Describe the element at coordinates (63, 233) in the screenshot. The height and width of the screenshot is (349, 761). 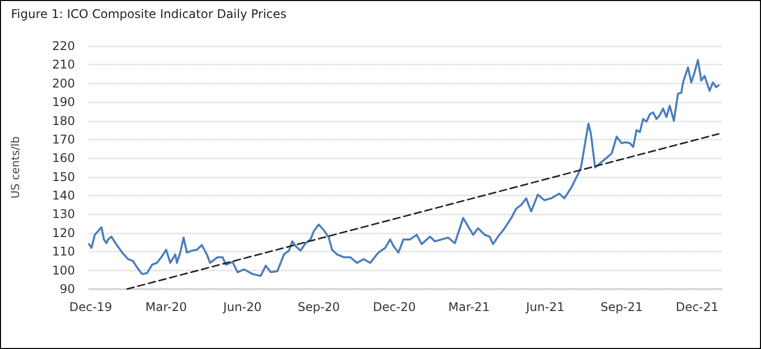
I see `y-tick-label: 120` at that location.